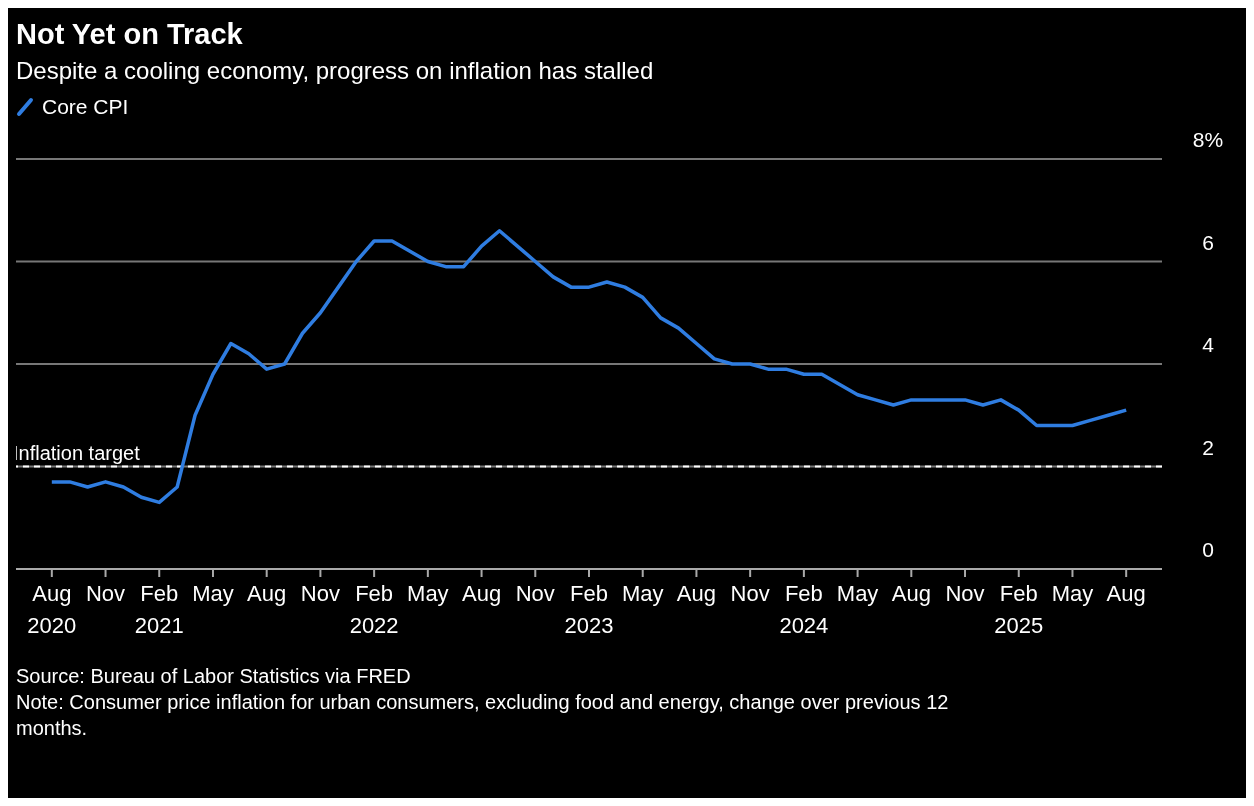 The height and width of the screenshot is (806, 1254). I want to click on y-tick-label: 6, so click(1208, 242).